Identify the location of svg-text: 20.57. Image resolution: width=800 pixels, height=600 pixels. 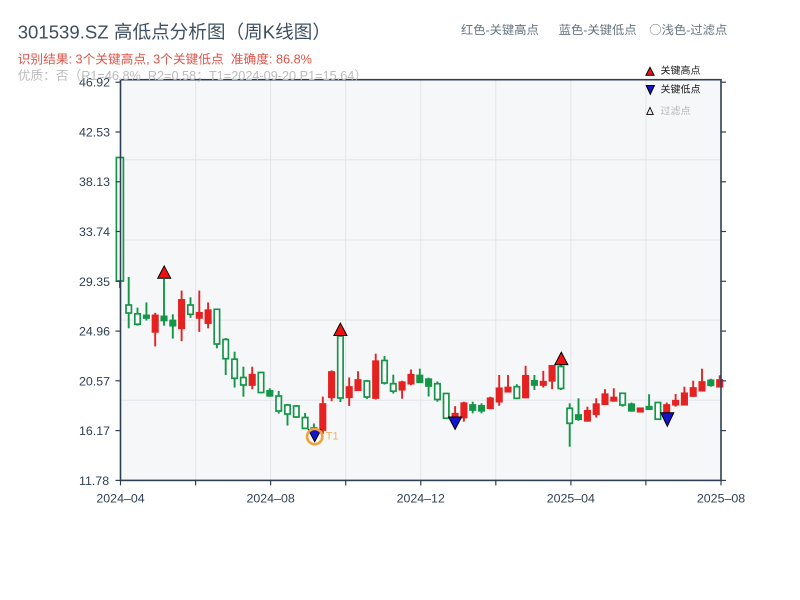
(94, 381).